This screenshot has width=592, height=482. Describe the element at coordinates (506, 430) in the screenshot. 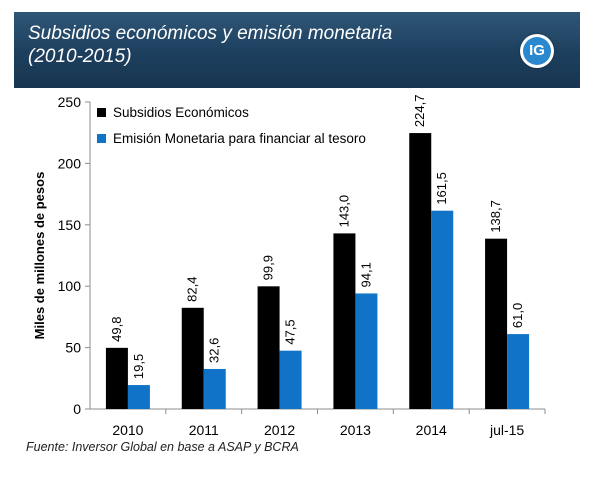

I see `x-tick-label: jul-15` at that location.